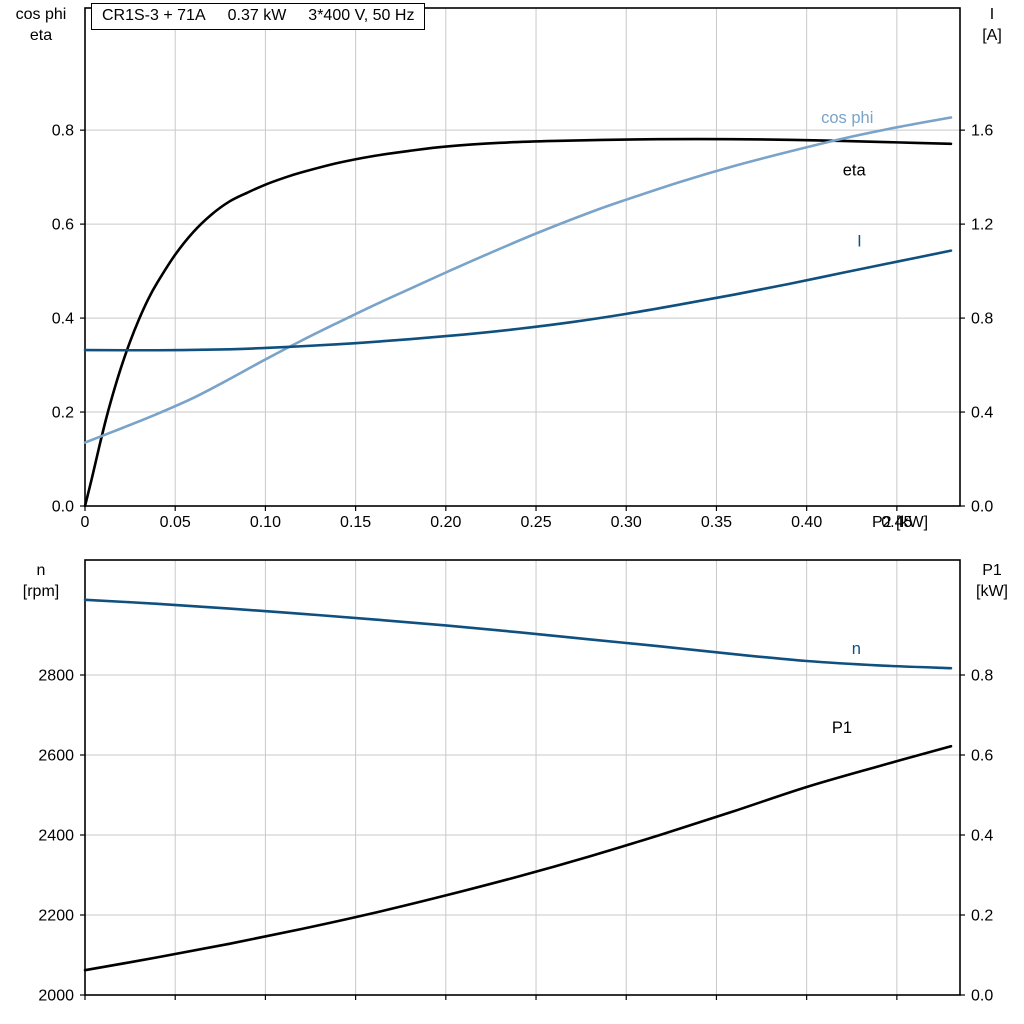  What do you see at coordinates (175, 522) in the screenshot?
I see `x-tick-label: 0.05` at bounding box center [175, 522].